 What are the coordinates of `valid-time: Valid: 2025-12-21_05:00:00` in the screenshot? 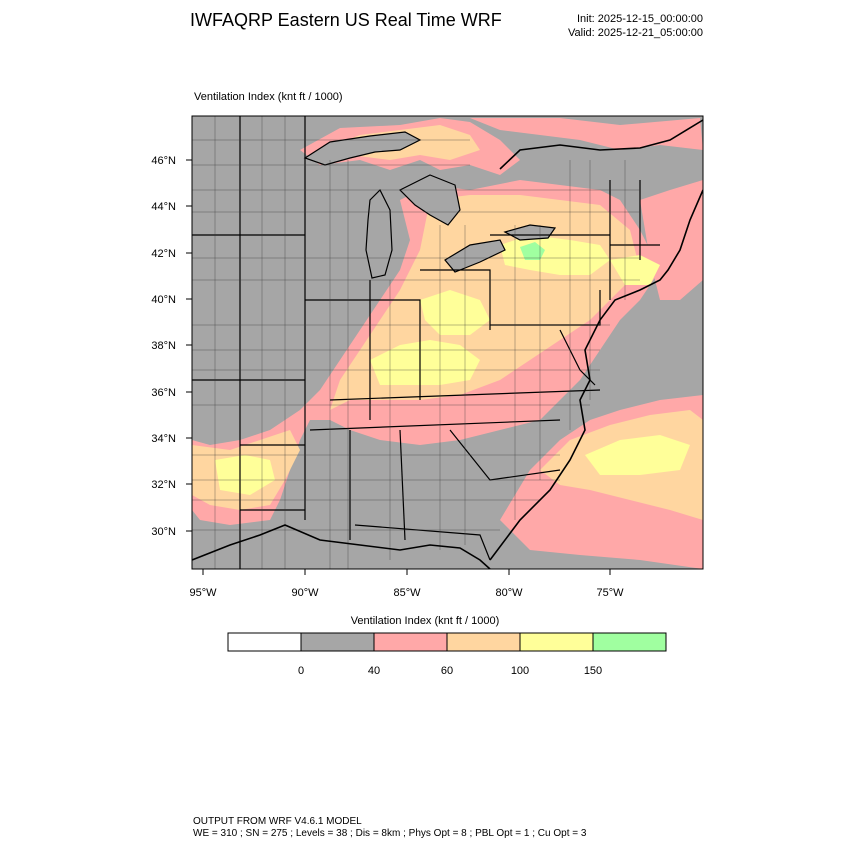 It's located at (635, 33).